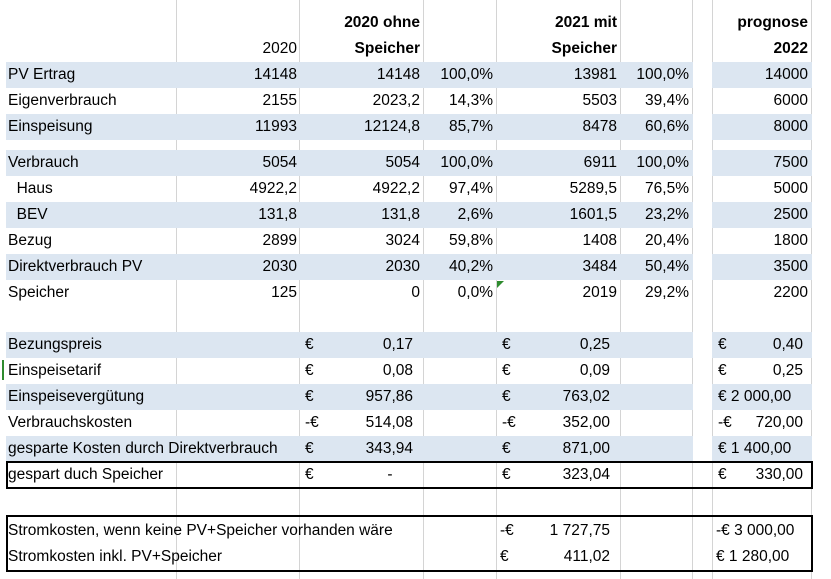  What do you see at coordinates (279, 162) in the screenshot?
I see `cell-2020: 5054` at bounding box center [279, 162].